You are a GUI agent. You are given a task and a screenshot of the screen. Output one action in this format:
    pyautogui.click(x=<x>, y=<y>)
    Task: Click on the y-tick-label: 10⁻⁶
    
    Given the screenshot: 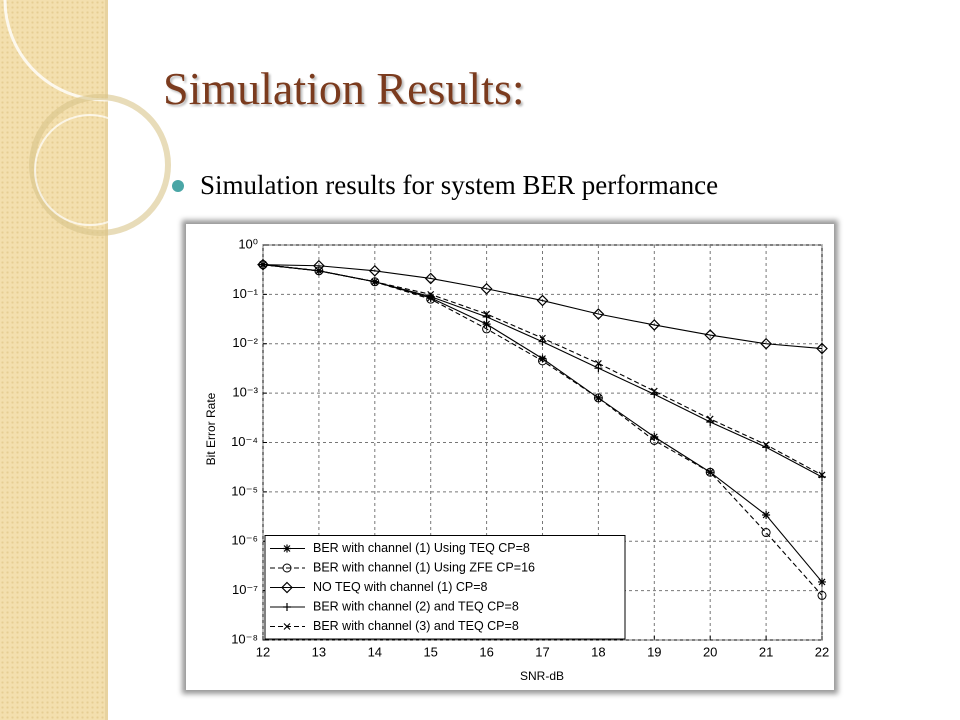 What is the action you would take?
    pyautogui.click(x=244, y=540)
    